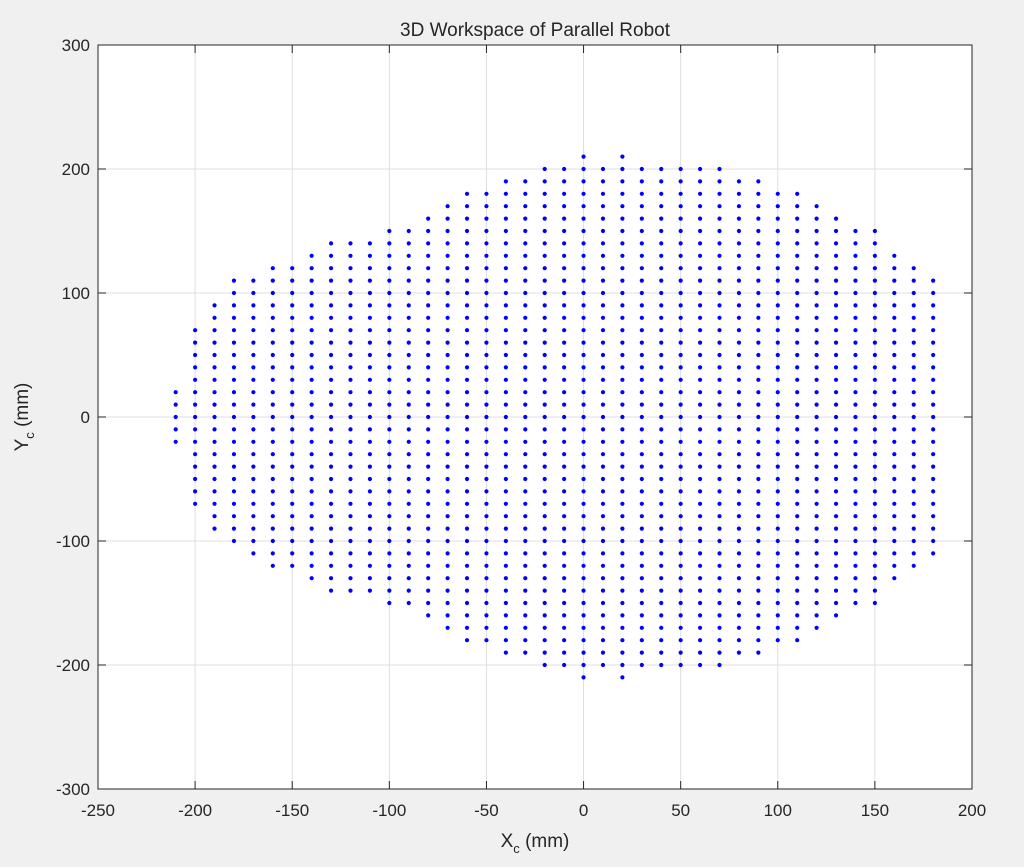 The image size is (1024, 867). I want to click on y-axis-title: Yc (mm), so click(24, 417).